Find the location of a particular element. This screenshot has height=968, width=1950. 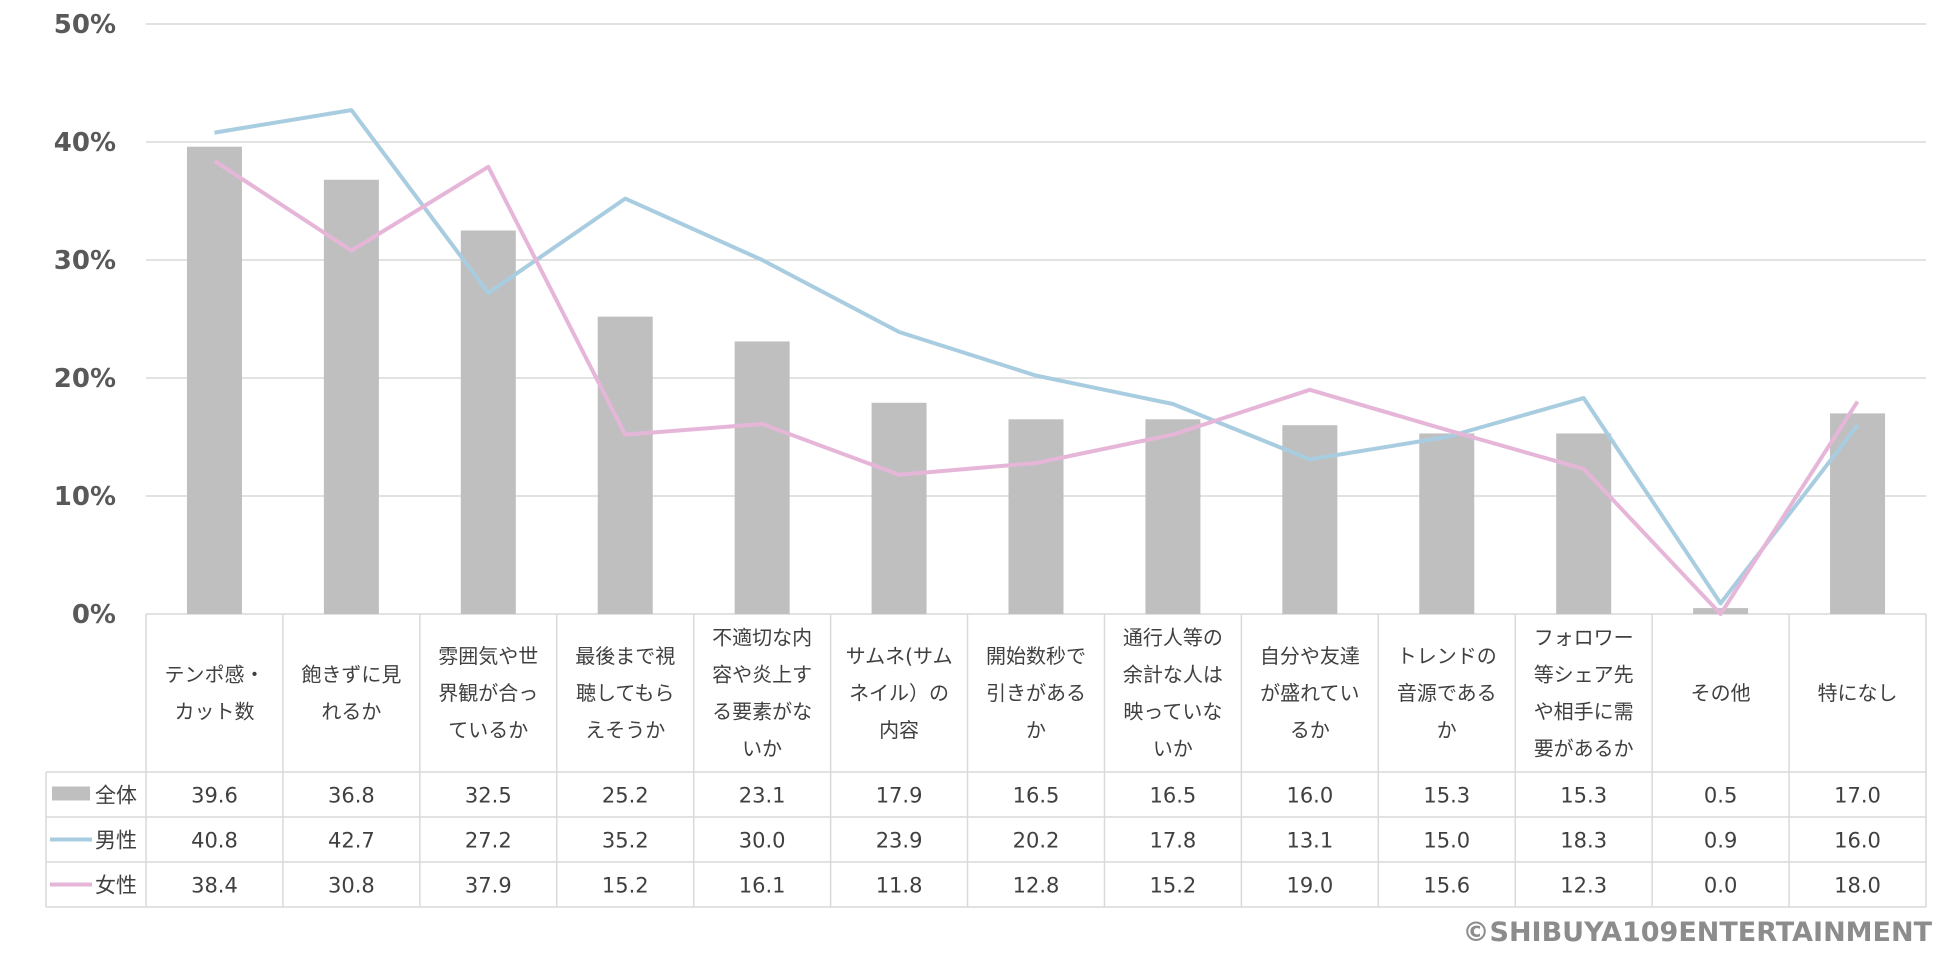

data-label: 15.6 is located at coordinates (1446, 886).